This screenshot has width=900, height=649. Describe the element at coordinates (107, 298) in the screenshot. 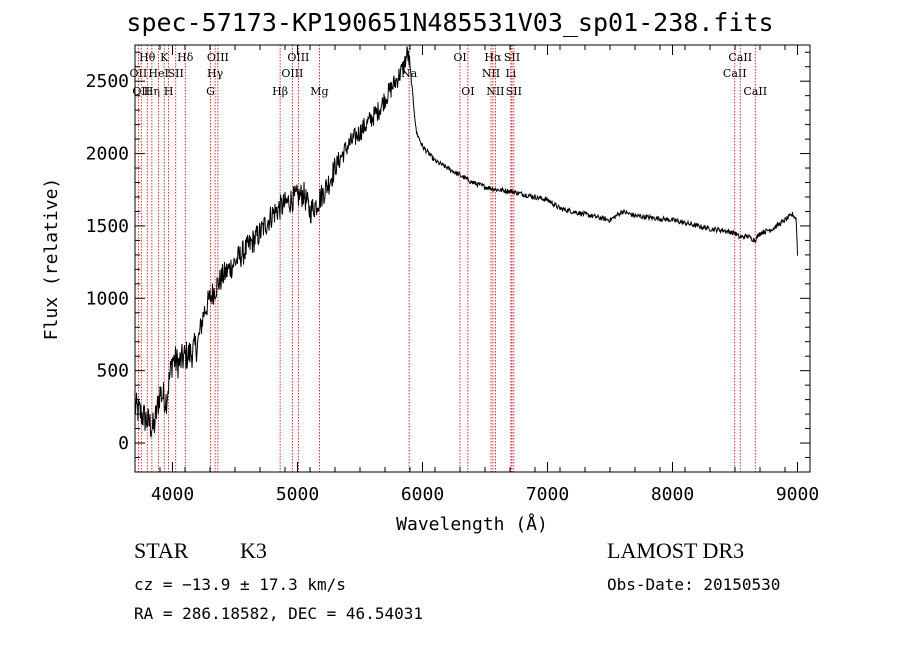

I see `y-tick-label-1000: 1000` at that location.